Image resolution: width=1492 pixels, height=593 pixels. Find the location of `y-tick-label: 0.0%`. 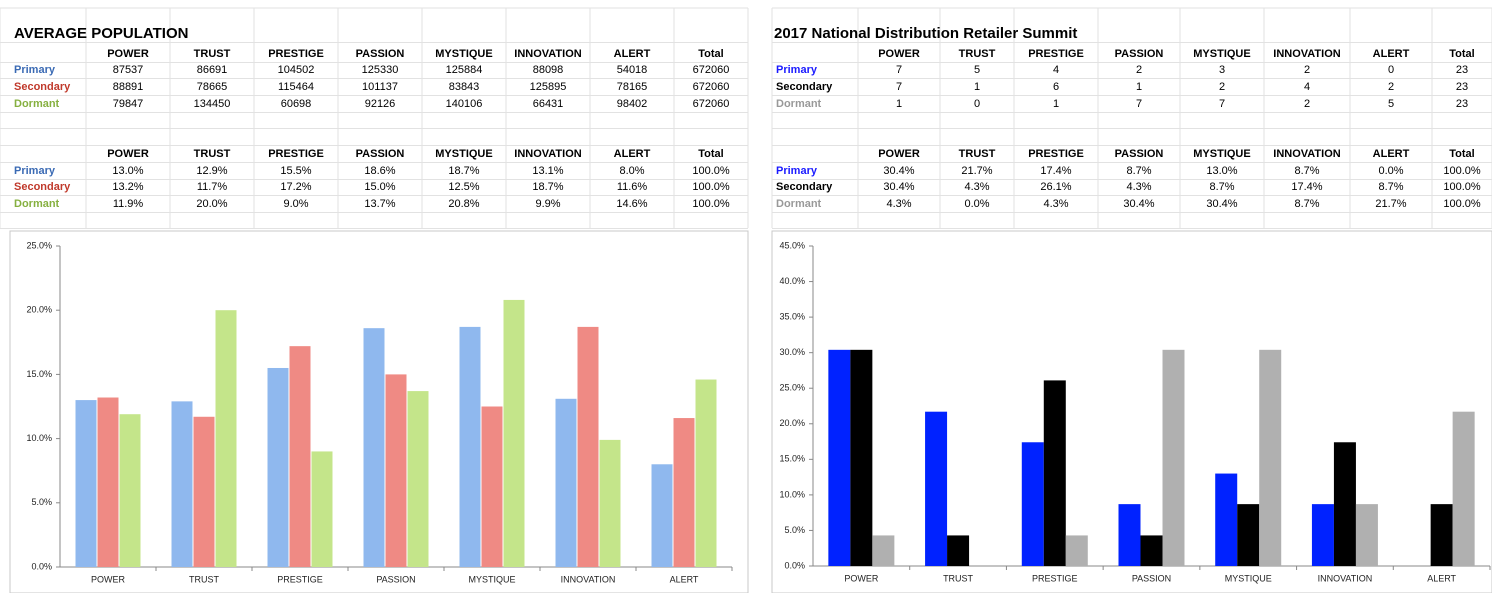

y-tick-label: 0.0% is located at coordinates (794, 565).